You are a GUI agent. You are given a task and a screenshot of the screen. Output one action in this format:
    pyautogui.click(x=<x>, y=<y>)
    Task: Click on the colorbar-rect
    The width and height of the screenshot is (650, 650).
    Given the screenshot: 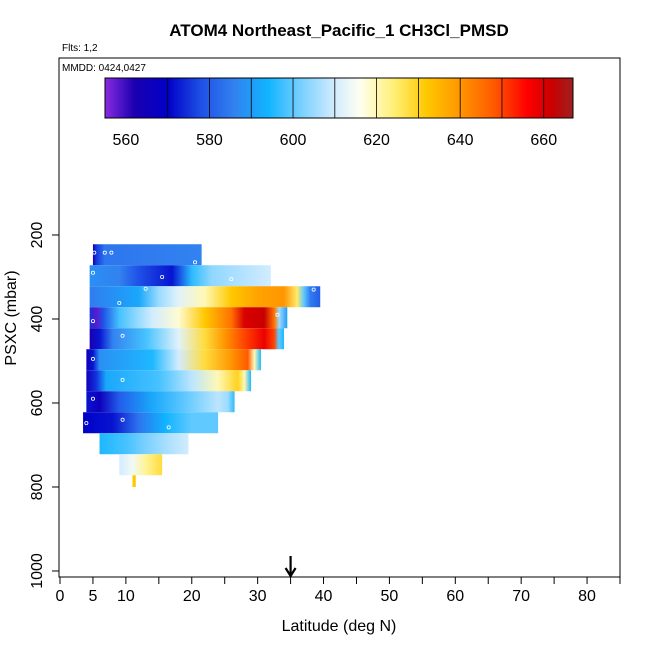 What is the action you would take?
    pyautogui.click(x=339, y=98)
    